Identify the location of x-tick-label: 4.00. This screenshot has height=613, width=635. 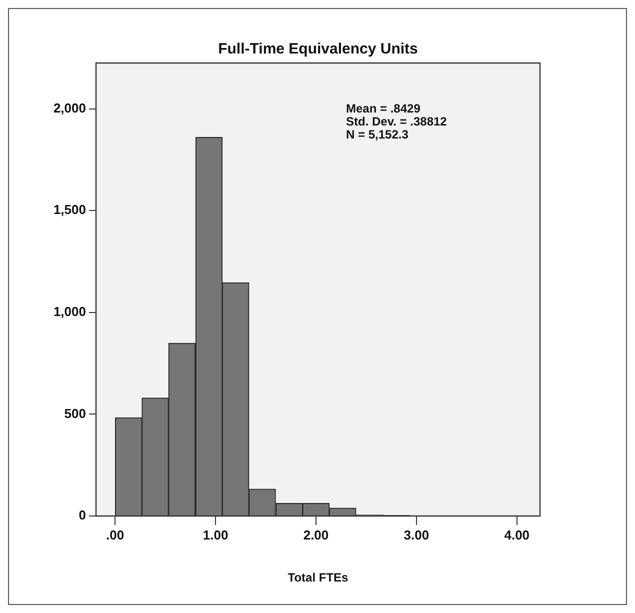
(517, 534).